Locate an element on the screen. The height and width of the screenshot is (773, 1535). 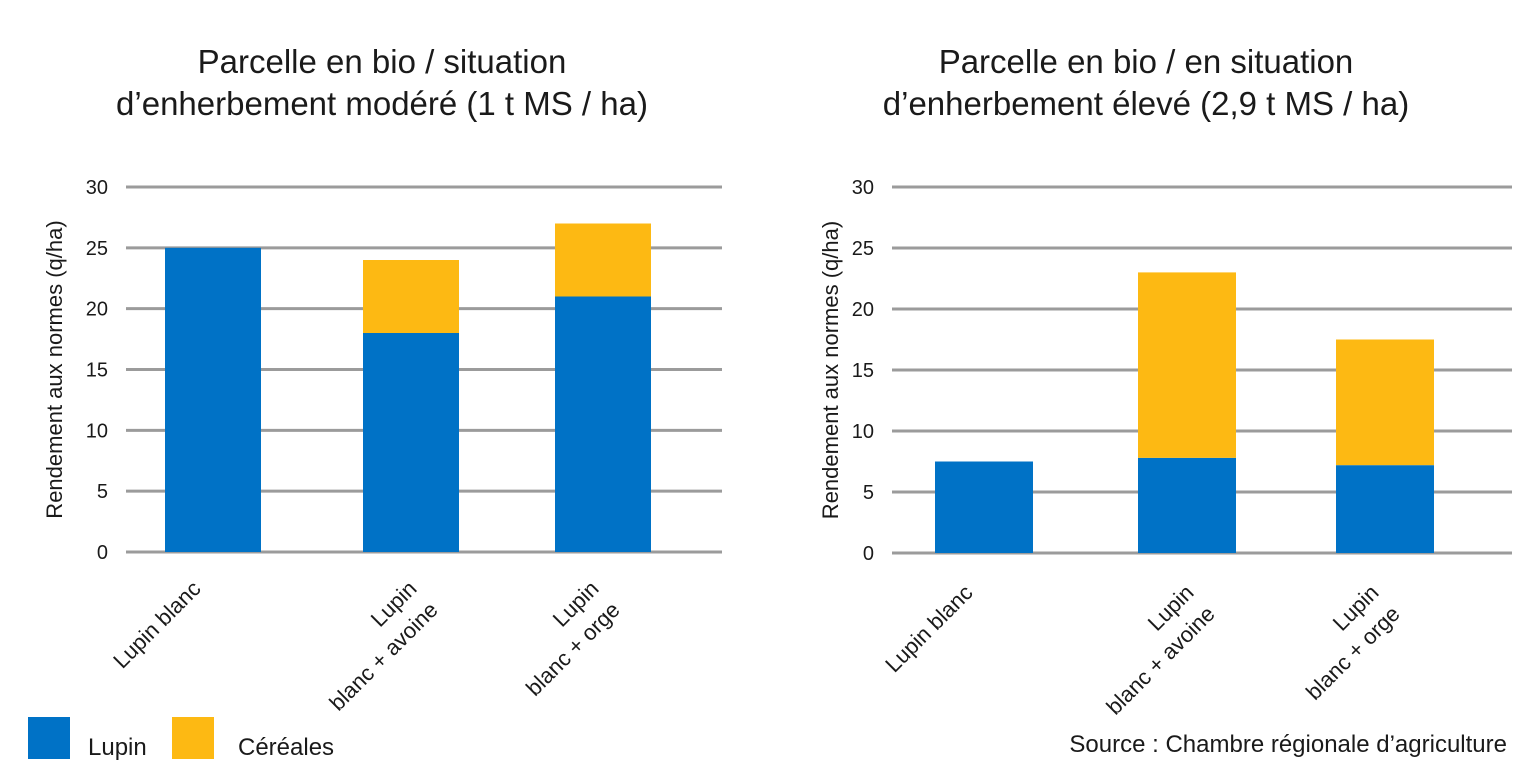
chart-title-line: Parcelle en bio / situation is located at coordinates (382, 61).